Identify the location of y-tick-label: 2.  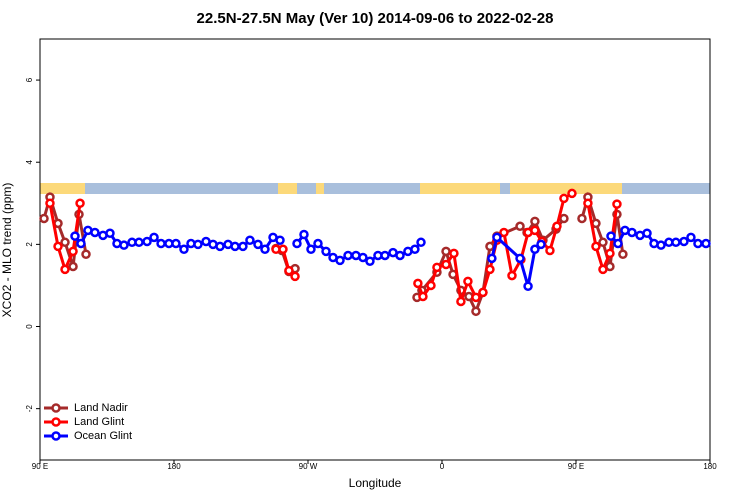
(29, 244).